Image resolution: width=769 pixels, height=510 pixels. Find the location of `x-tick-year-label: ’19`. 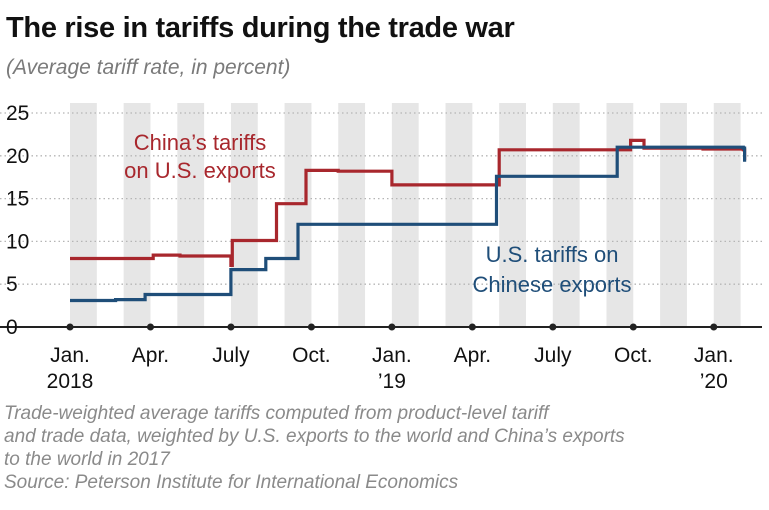

x-tick-year-label: ’19 is located at coordinates (392, 381).